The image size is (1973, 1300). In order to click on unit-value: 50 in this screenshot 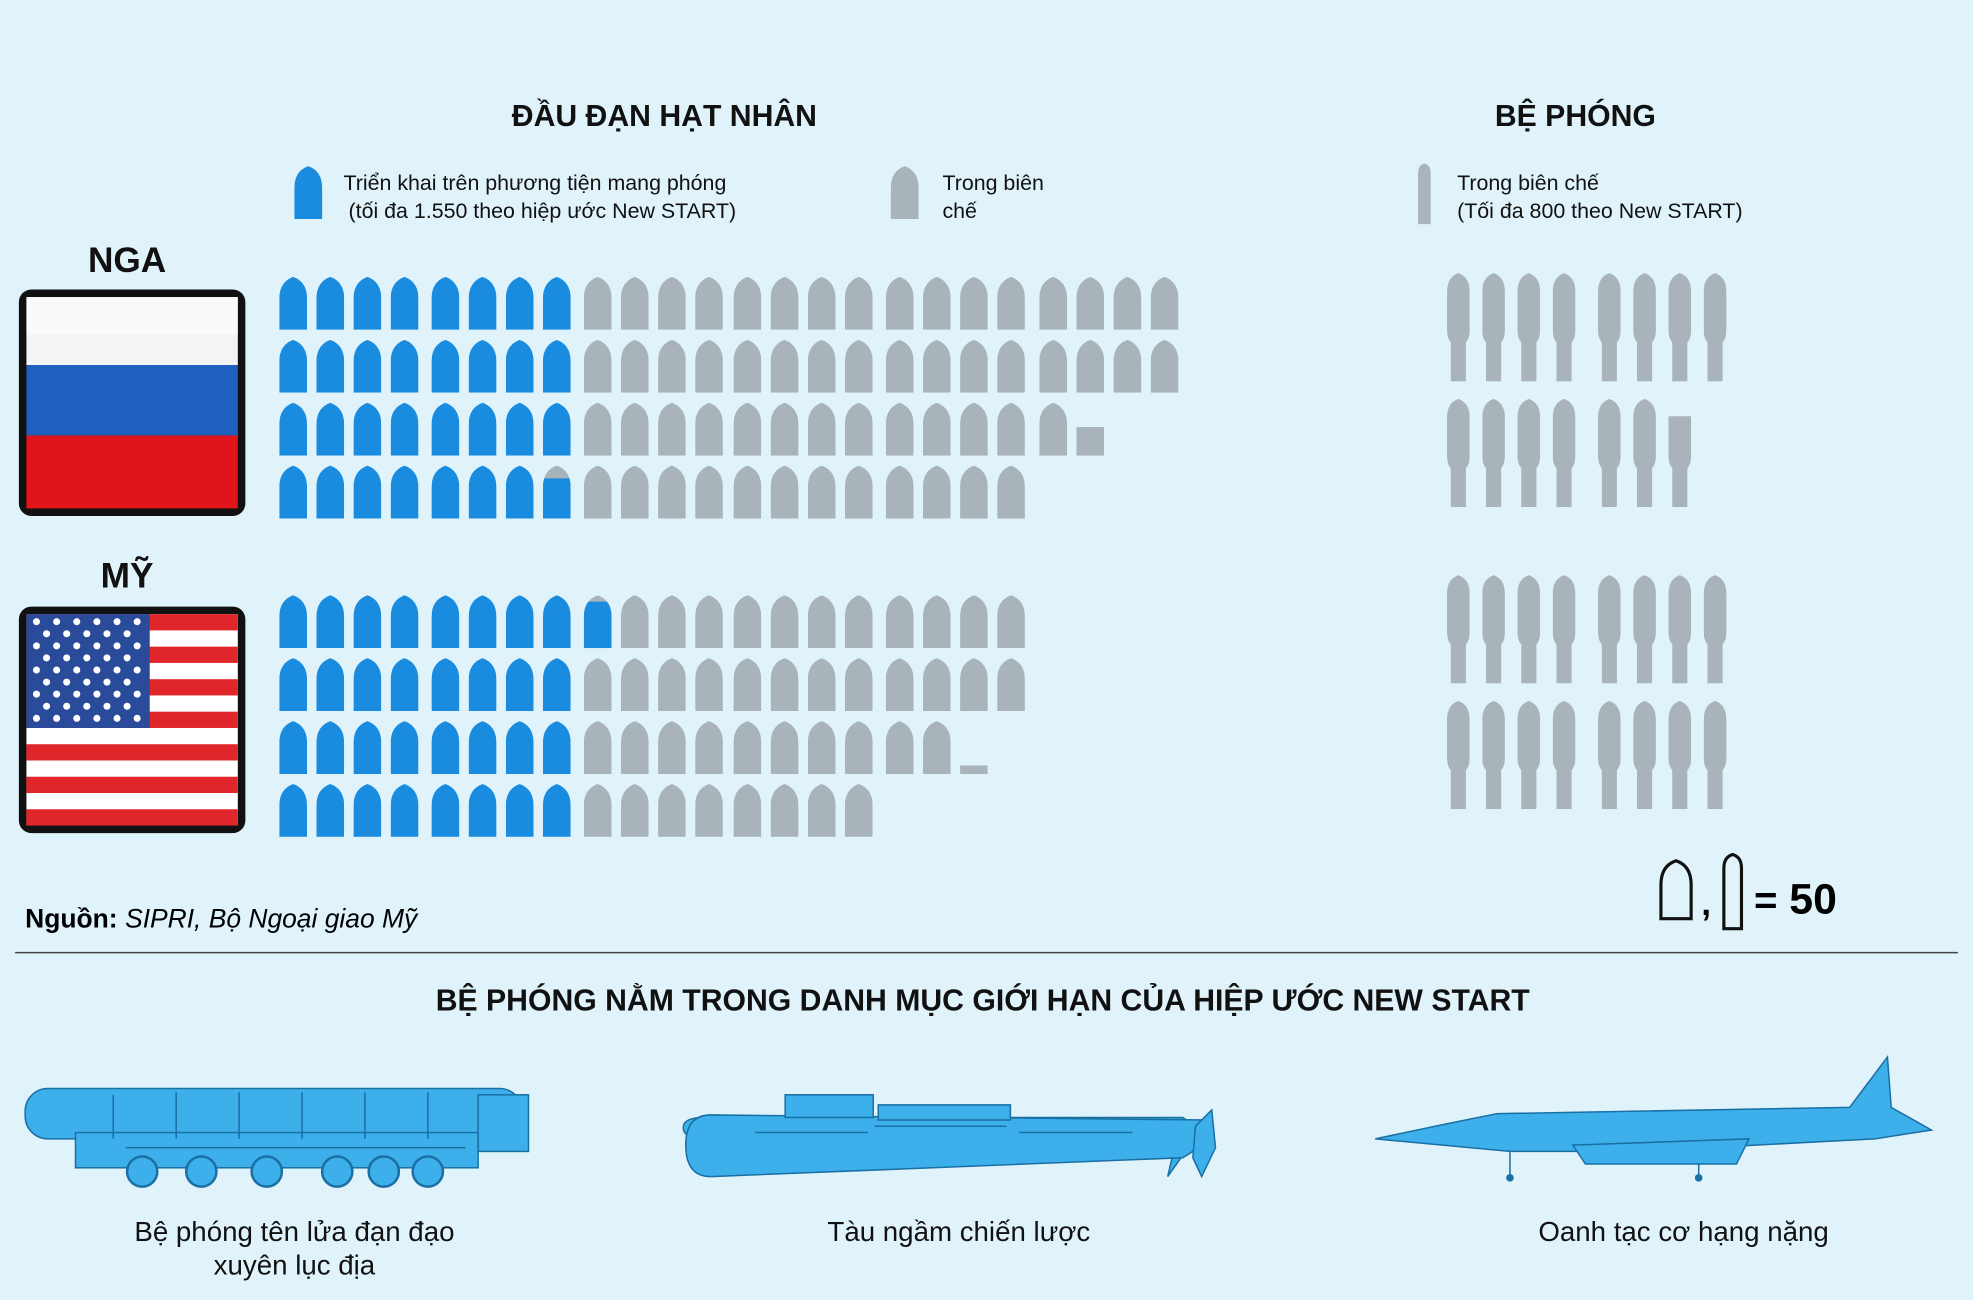, I will do `click(1813, 900)`.